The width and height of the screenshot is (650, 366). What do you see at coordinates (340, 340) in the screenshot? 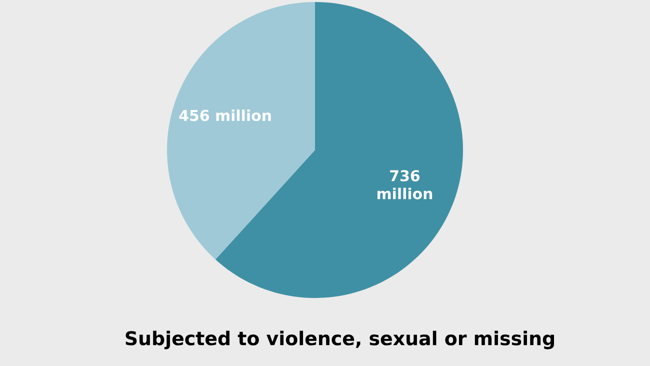
I see `text: Subjected to violence, sexual or missing` at bounding box center [340, 340].